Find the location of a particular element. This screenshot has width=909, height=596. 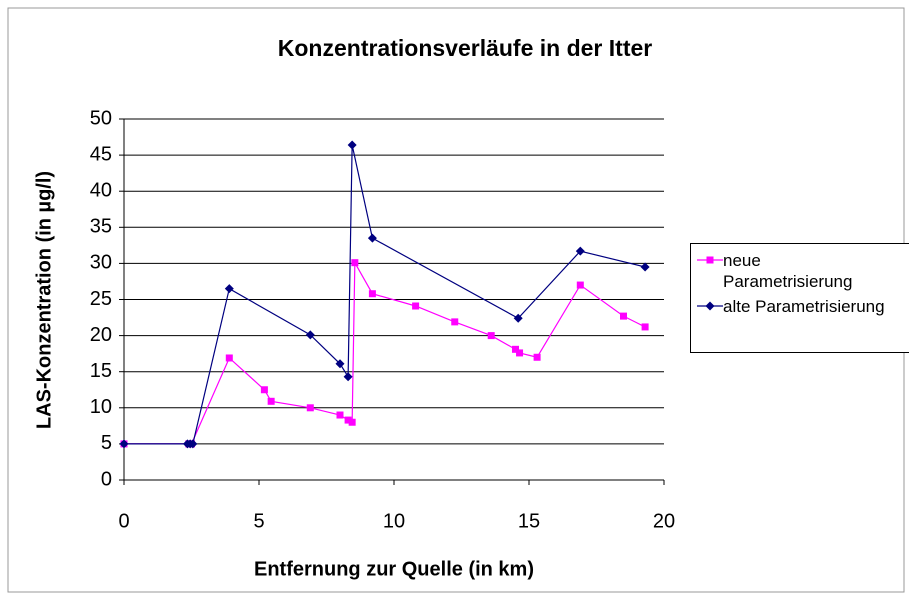

legend-label: alte Parametrisierung is located at coordinates (804, 306).